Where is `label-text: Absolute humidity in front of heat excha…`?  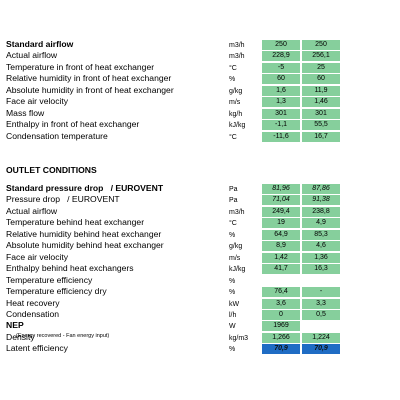 label-text: Absolute humidity in front of heat excha… is located at coordinates (90, 89).